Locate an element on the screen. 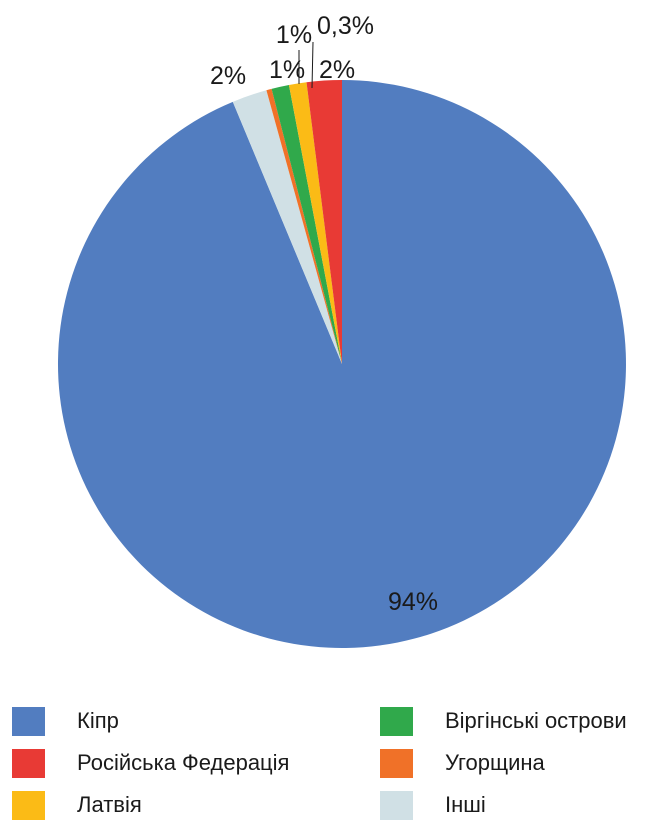 Image resolution: width=670 pixels, height=837 pixels. legend-label: Угорщина is located at coordinates (495, 762).